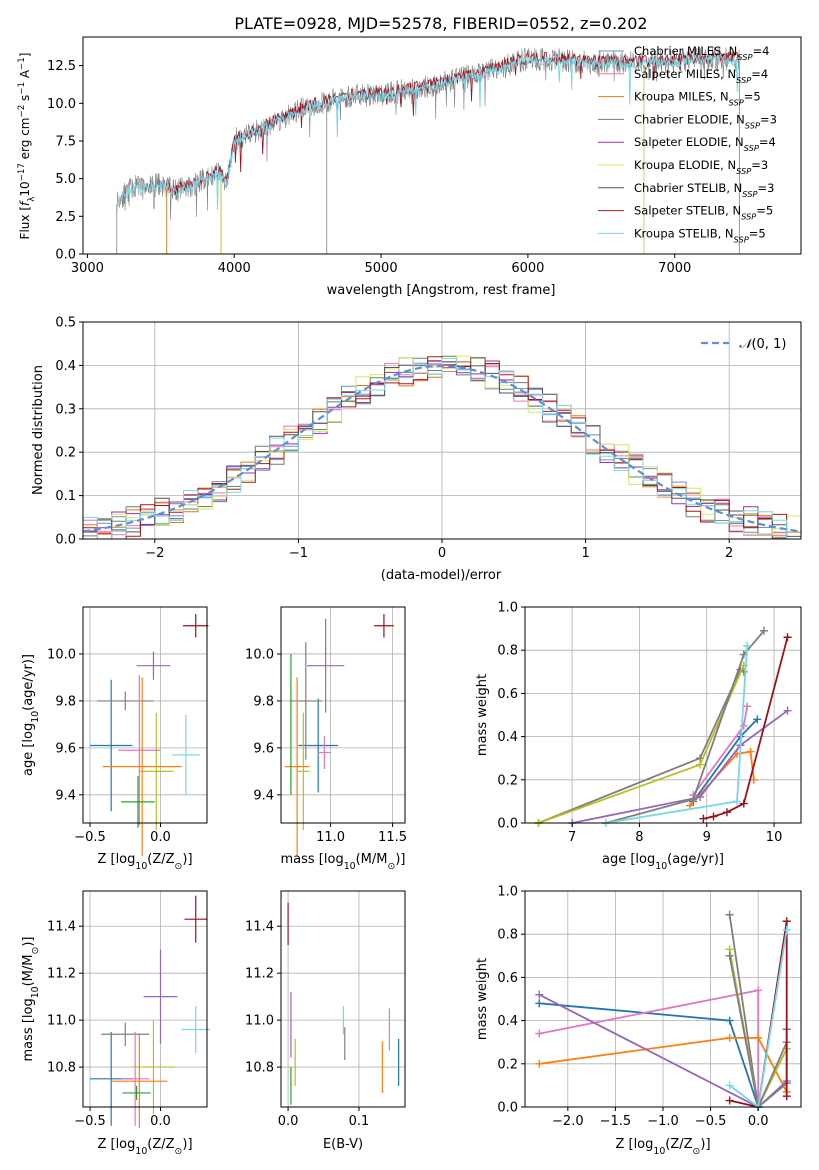 The image size is (819, 1170). I want to click on legend-entry: Kroupa MILES, NSSP=5, so click(697, 99).